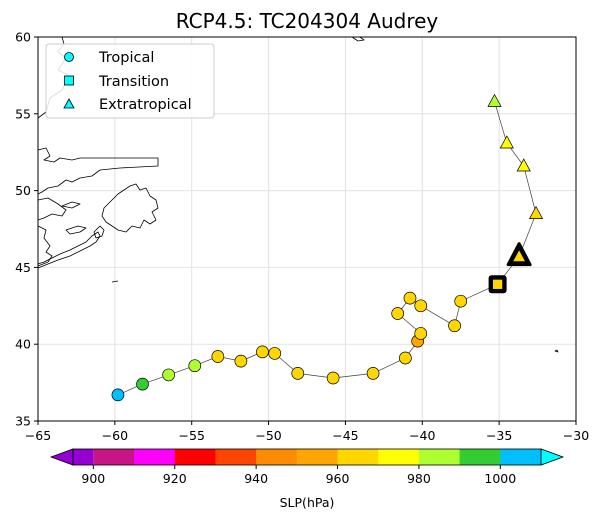  I want to click on x-axis-ticks: −65 −60 −55 −50 −45 −40 −35 −30, so click(307, 432).